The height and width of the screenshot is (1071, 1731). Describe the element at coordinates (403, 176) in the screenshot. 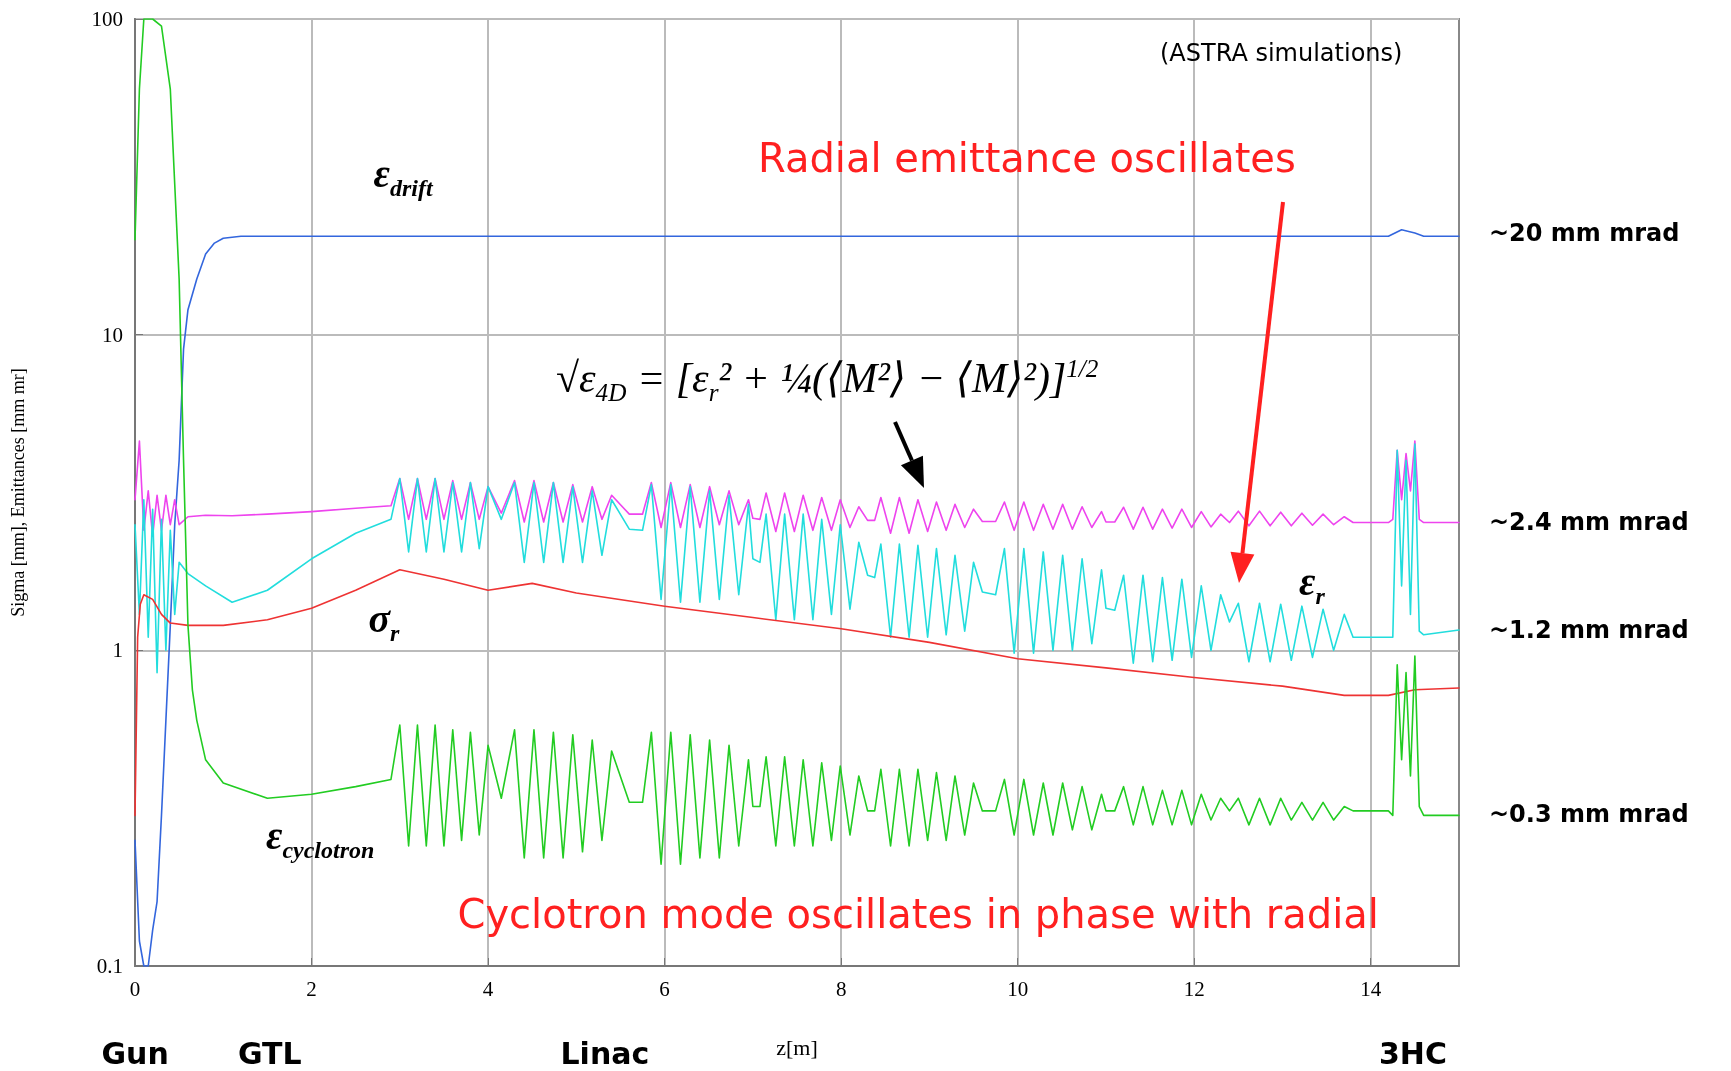

I see `series-label: ε$_{drift}$` at that location.